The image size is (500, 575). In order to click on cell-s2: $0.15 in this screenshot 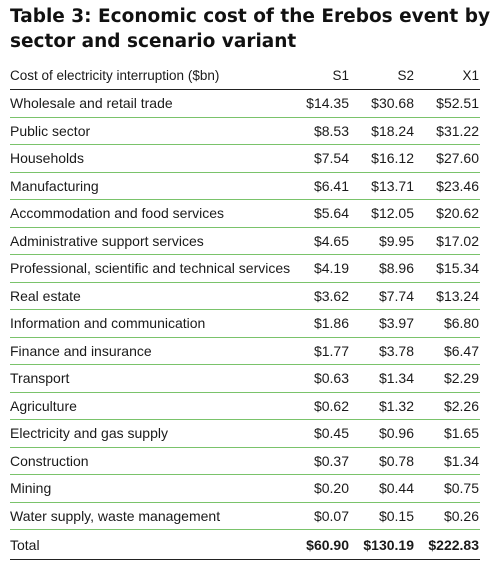, I will do `click(382, 516)`.